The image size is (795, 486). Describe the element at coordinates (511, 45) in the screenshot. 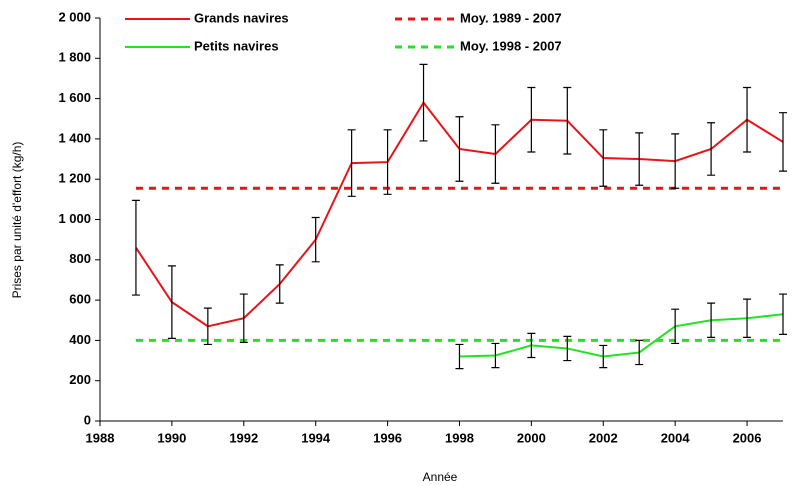

I see `legend-label: Moy. 1998 - 2007` at that location.